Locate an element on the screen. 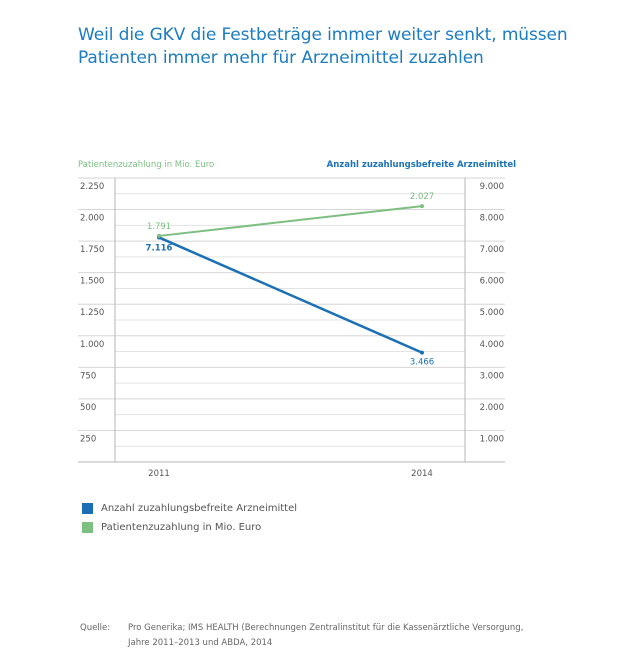 Image resolution: width=630 pixels, height=665 pixels. left-tick-label: 2.000 is located at coordinates (92, 219).